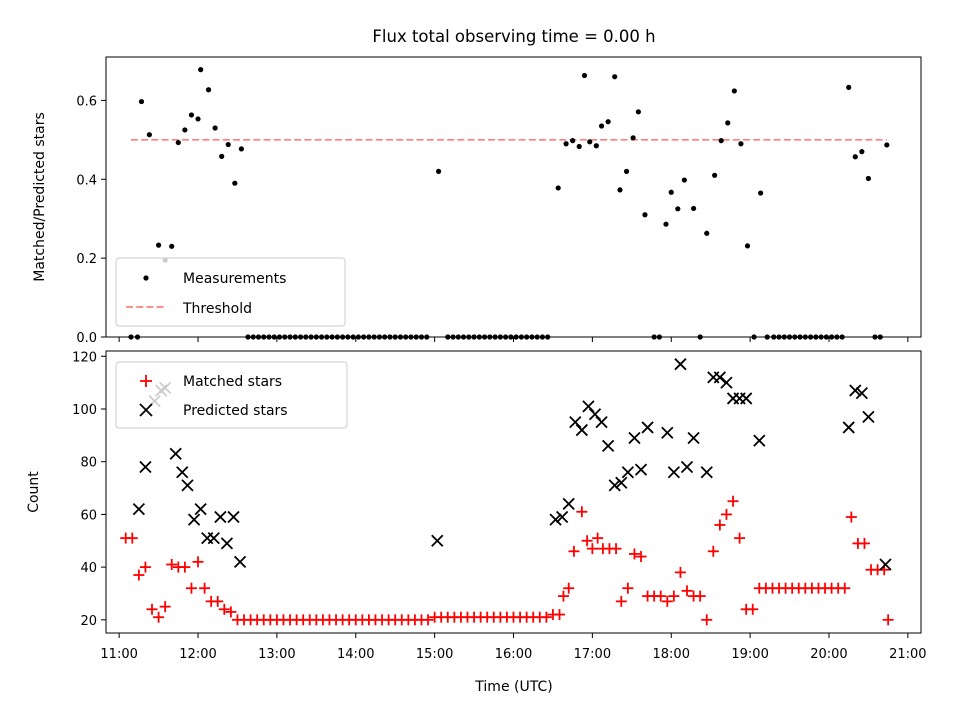 Image resolution: width=960 pixels, height=720 pixels. Describe the element at coordinates (197, 654) in the screenshot. I see `bottom-x-tick-label: 12:00` at that location.